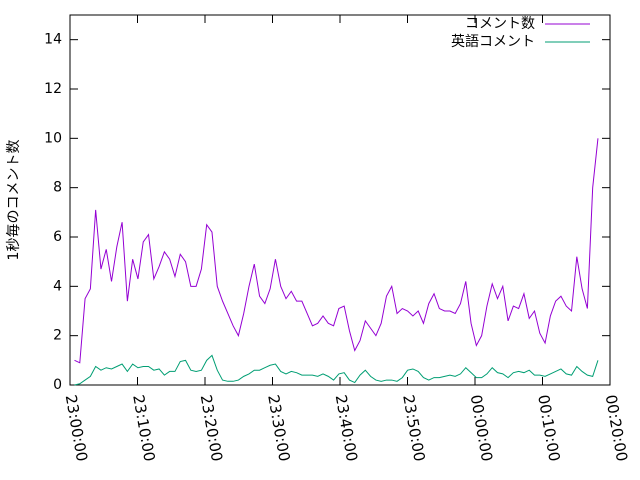  I want to click on x-tick-label: 23:40:00, so click(346, 427).